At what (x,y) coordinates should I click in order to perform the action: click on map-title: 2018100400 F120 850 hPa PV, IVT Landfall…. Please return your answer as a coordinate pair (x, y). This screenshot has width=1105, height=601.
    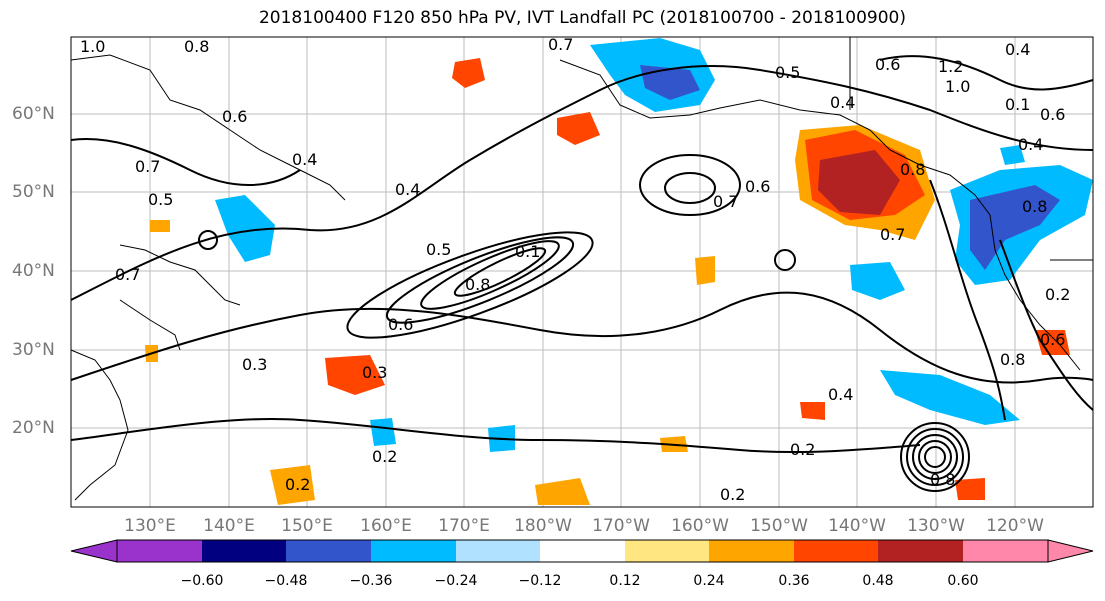
    Looking at the image, I should click on (582, 18).